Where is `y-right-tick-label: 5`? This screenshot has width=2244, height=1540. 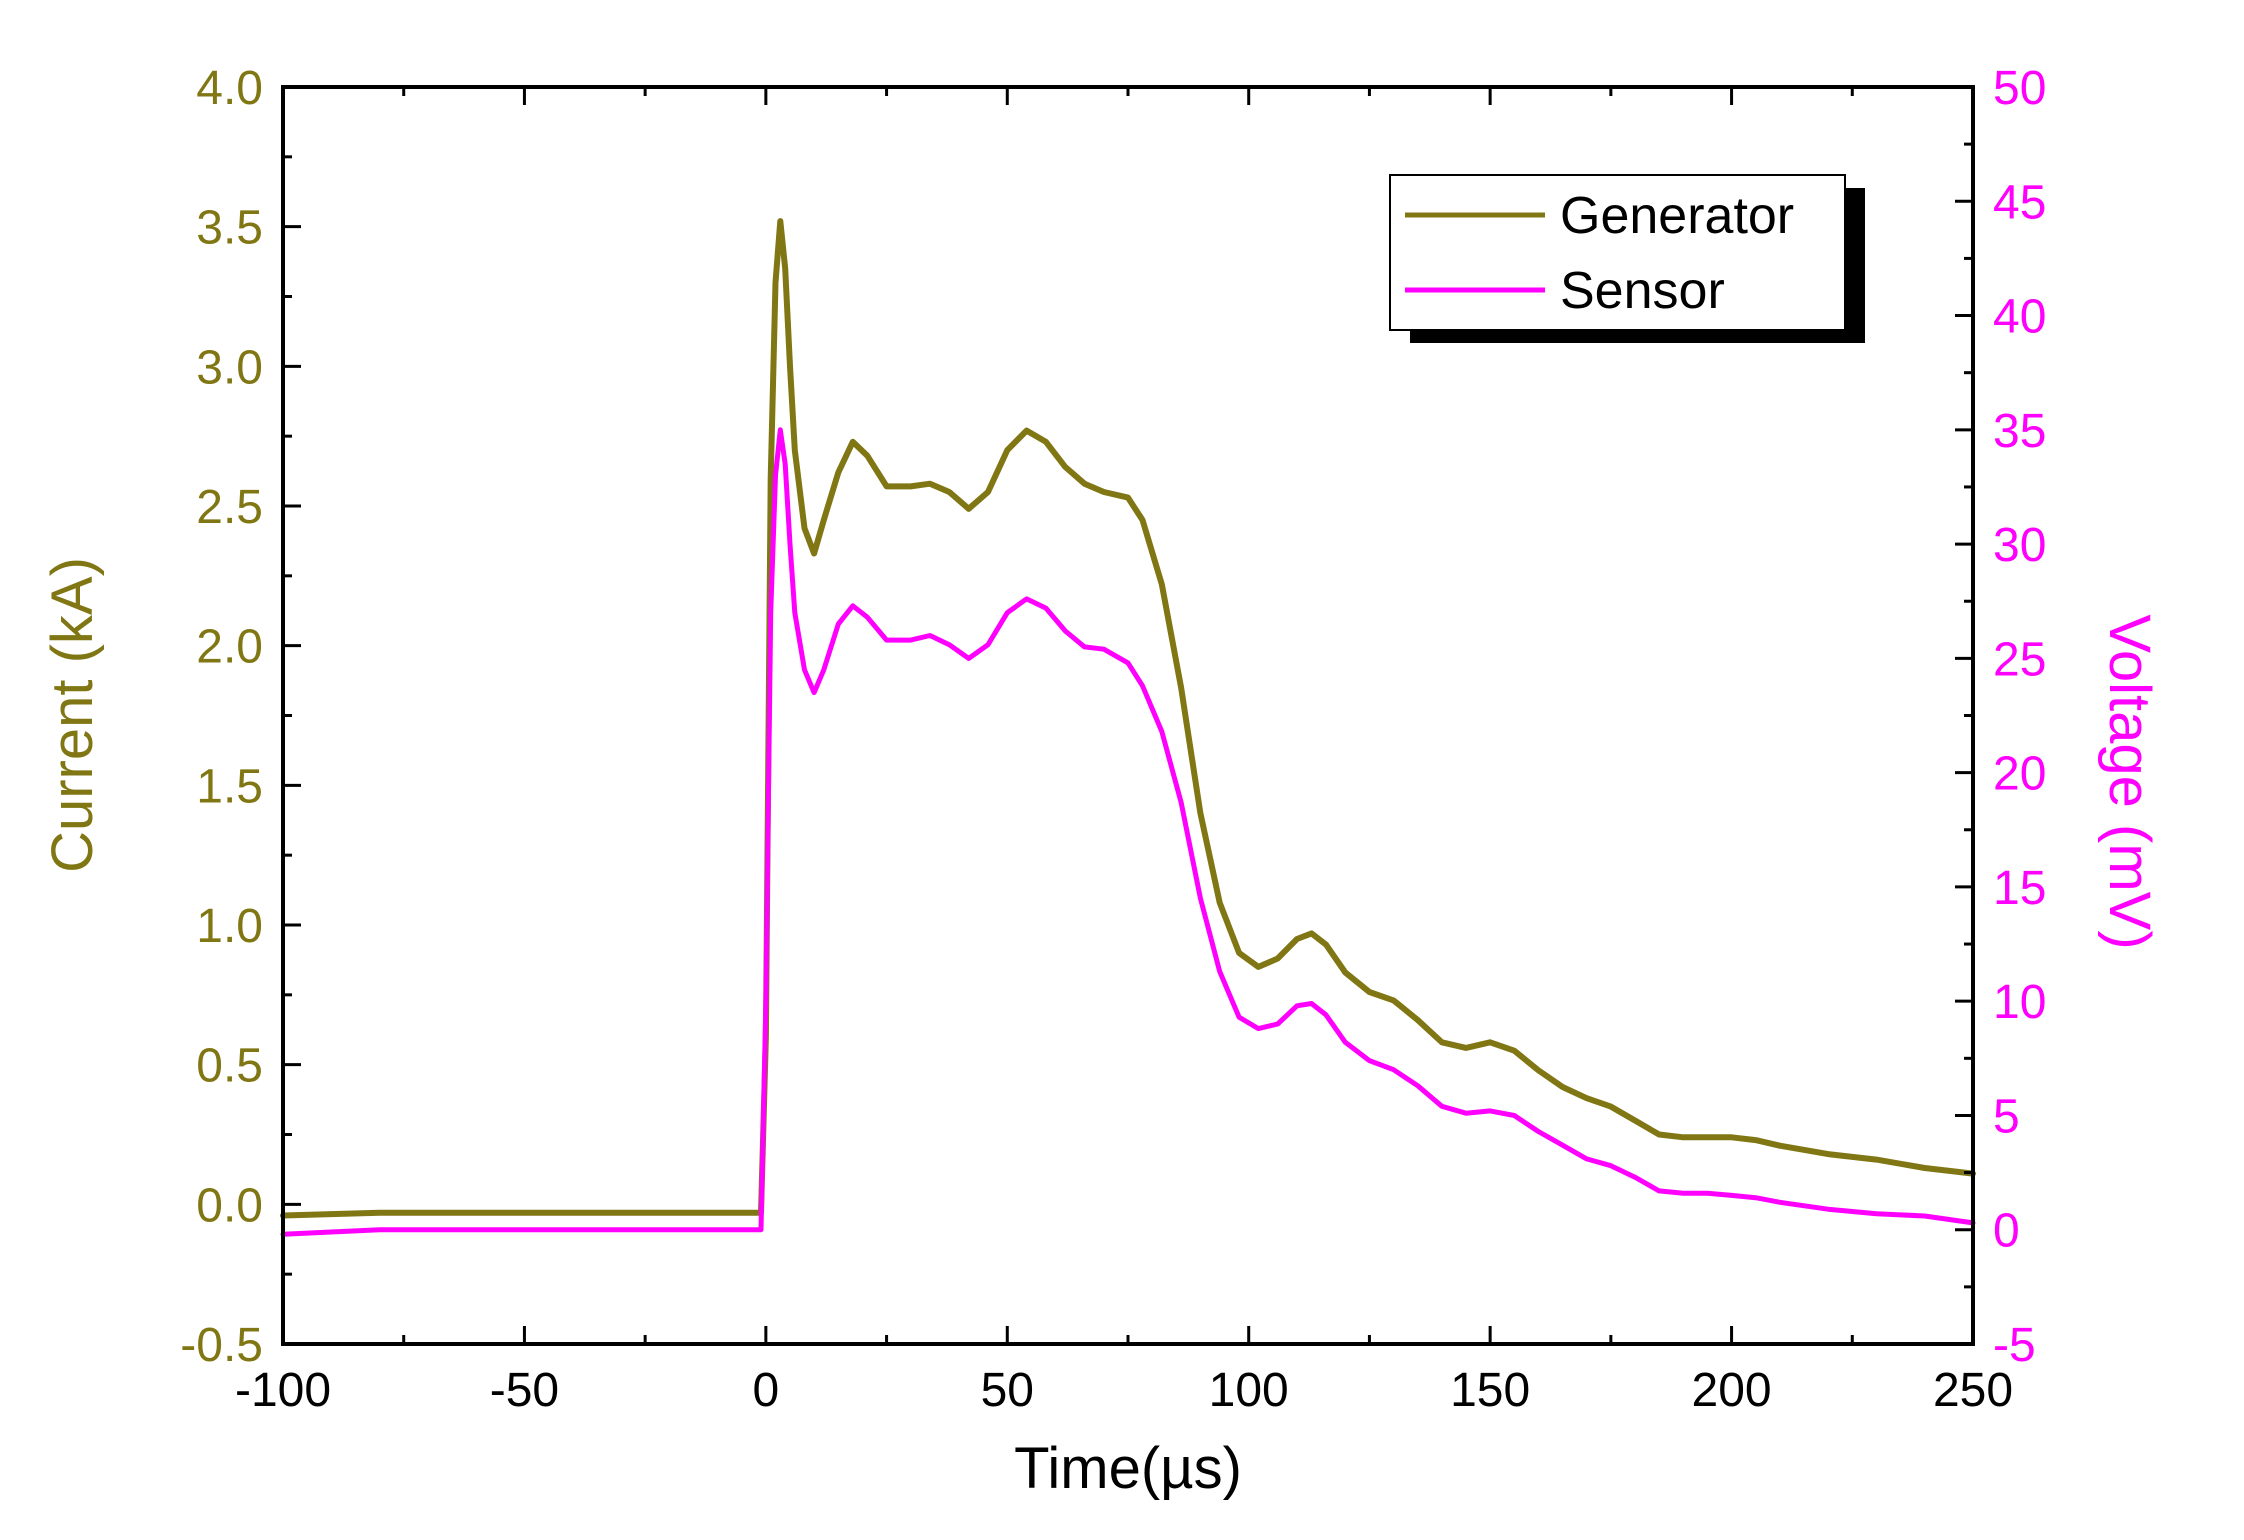 y-right-tick-label: 5 is located at coordinates (2006, 1116).